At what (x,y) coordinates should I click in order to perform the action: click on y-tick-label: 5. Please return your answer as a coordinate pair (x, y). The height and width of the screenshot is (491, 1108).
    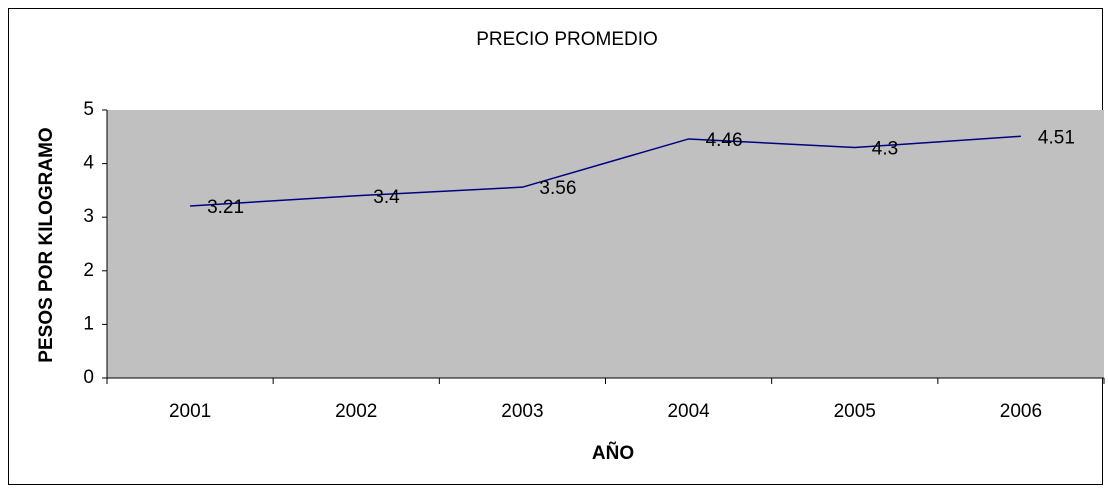
    Looking at the image, I should click on (88, 109).